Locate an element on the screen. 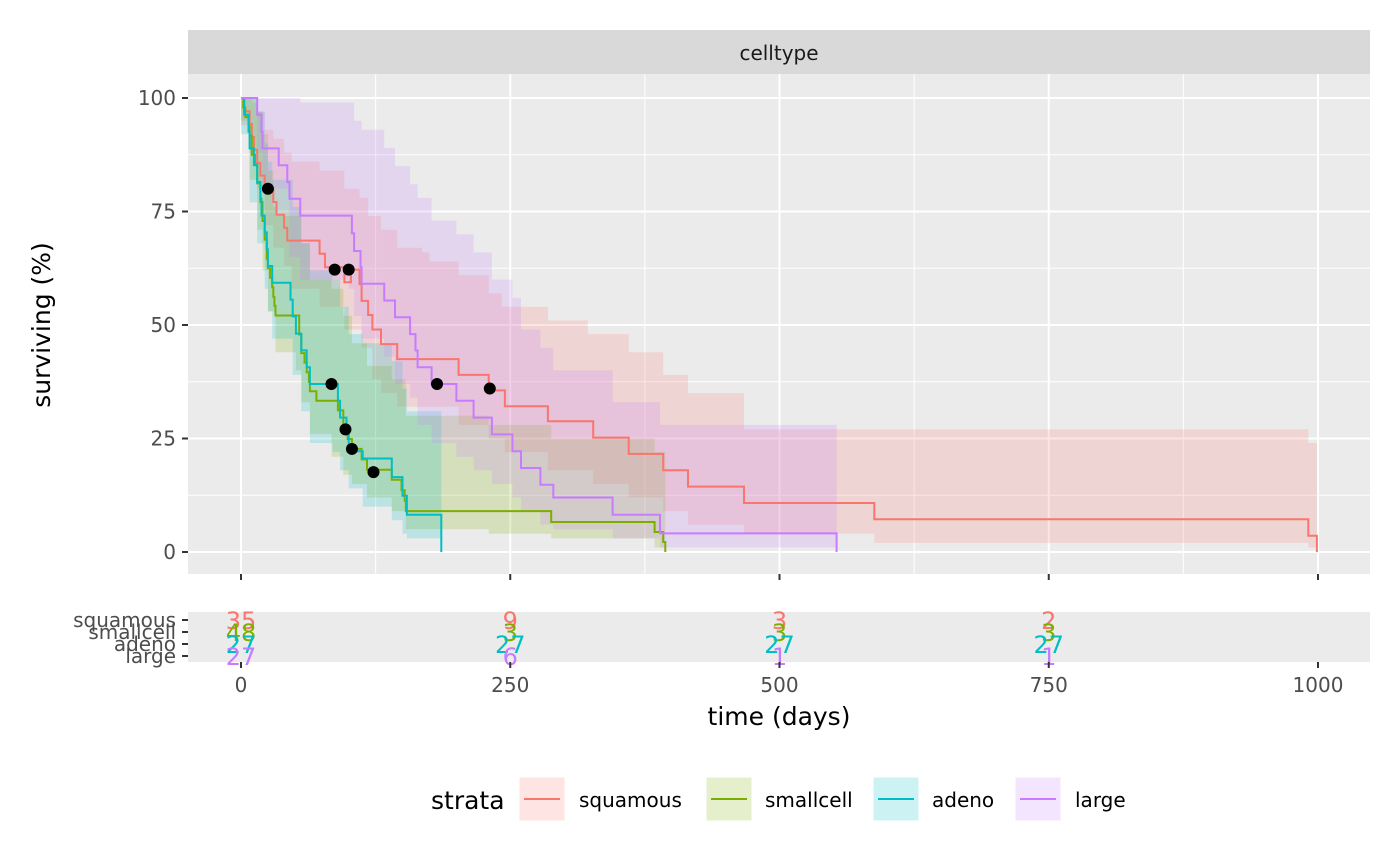  risk-row-label-squamous: squamous is located at coordinates (124, 620).